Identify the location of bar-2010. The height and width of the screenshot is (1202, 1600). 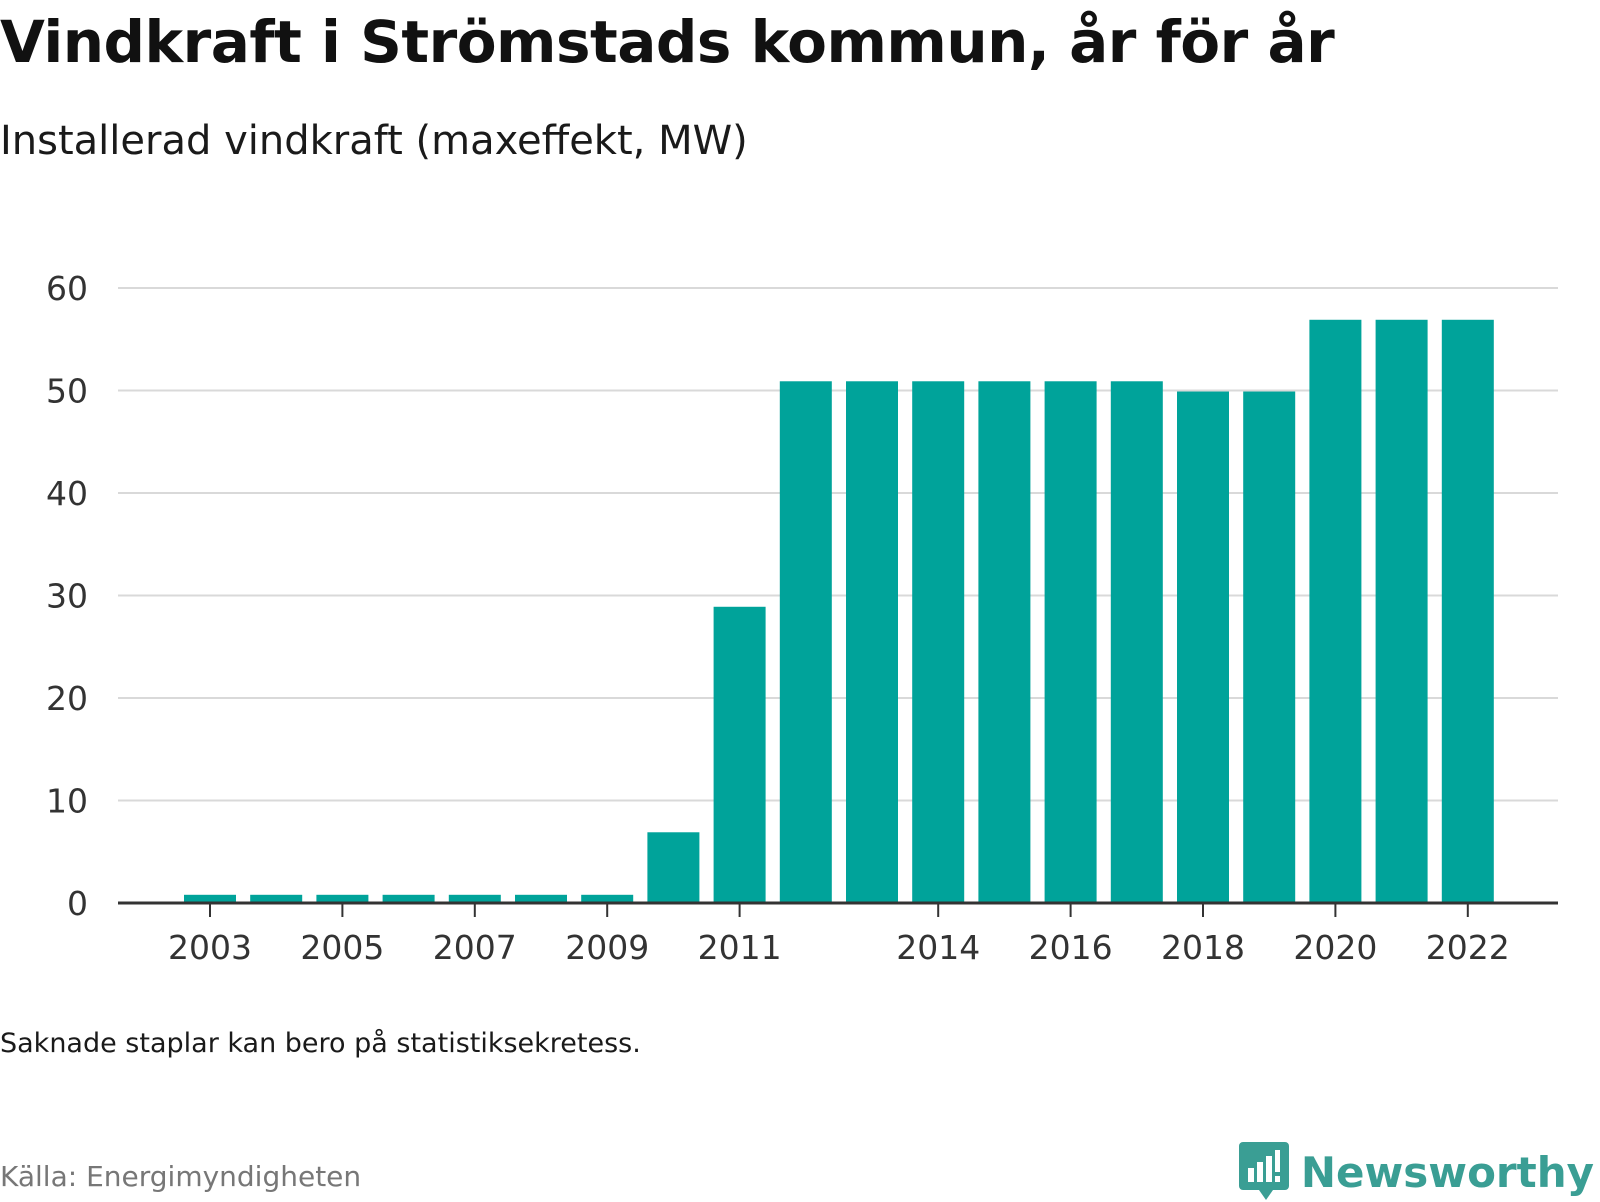
(673, 867).